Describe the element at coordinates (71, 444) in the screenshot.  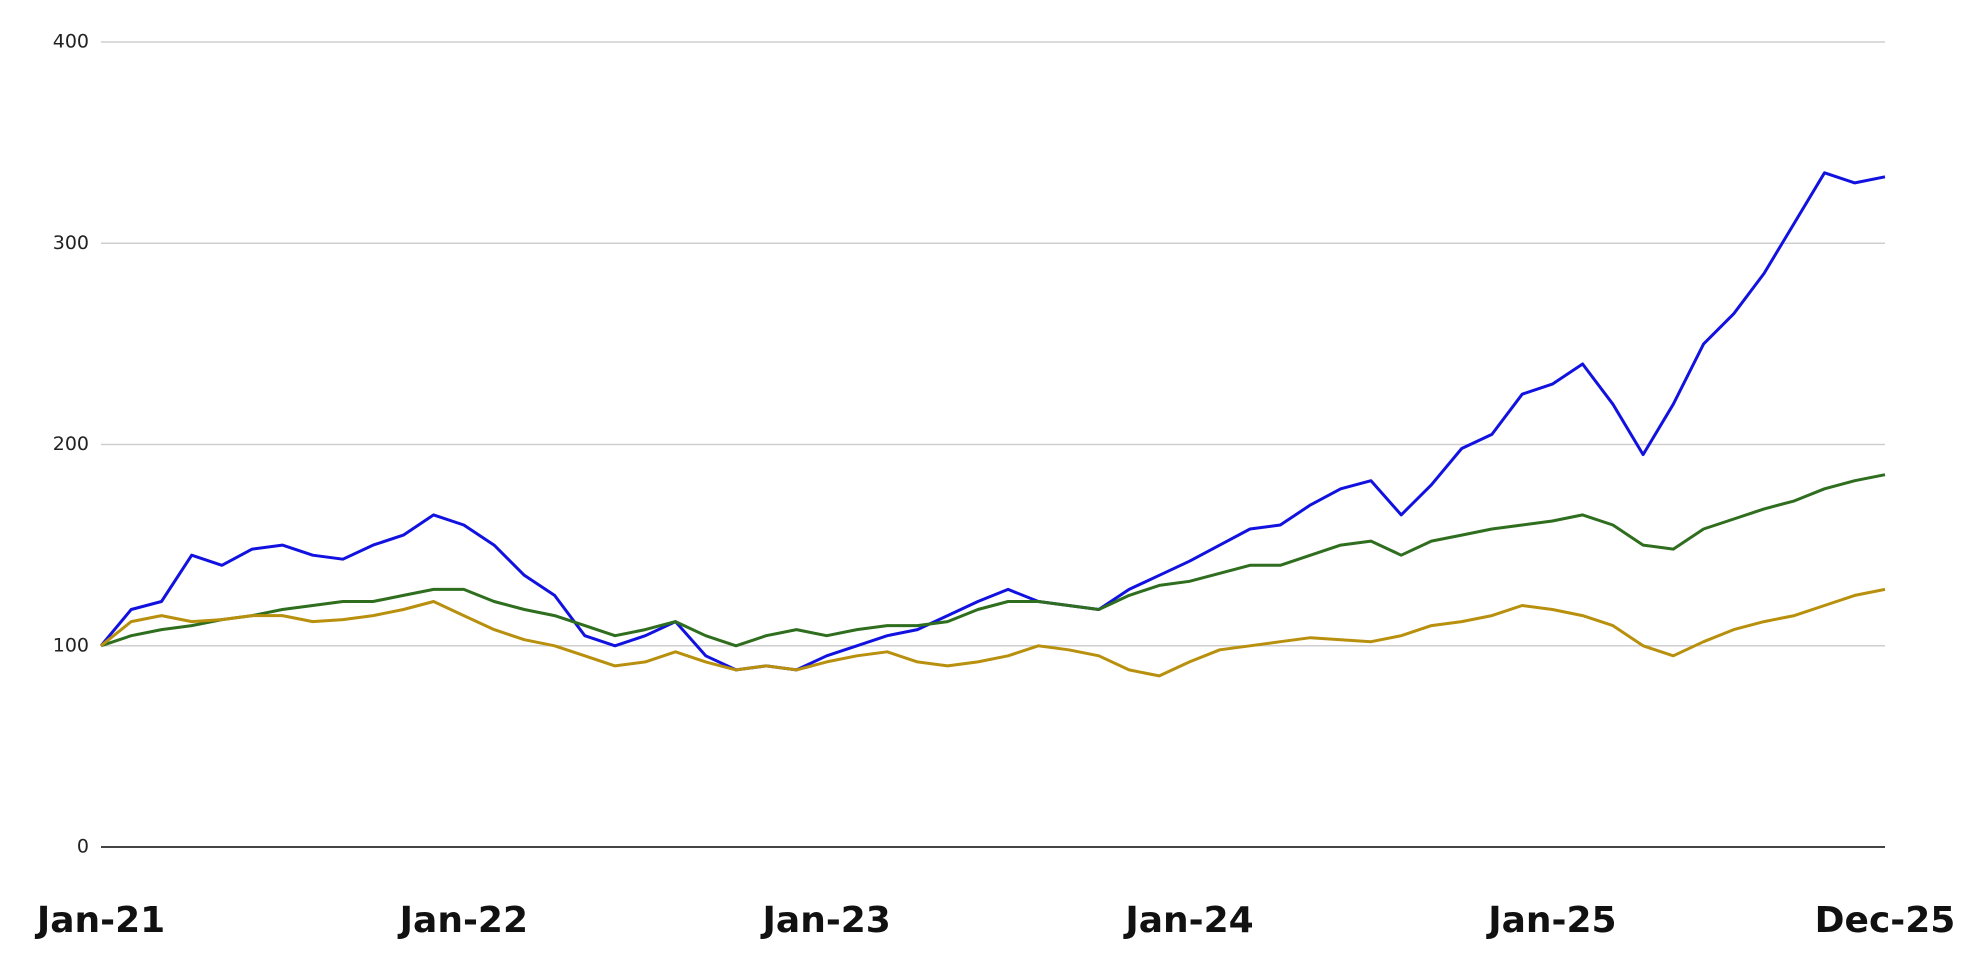
I see `y-tick-label: 200` at that location.